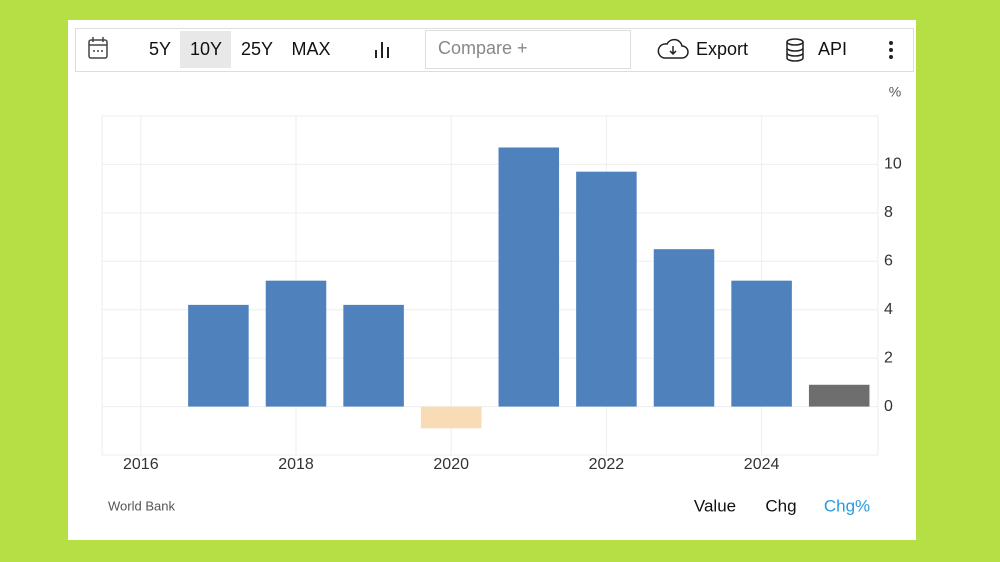 Image resolution: width=1000 pixels, height=562 pixels. What do you see at coordinates (795, 50) in the screenshot?
I see `api-icon` at bounding box center [795, 50].